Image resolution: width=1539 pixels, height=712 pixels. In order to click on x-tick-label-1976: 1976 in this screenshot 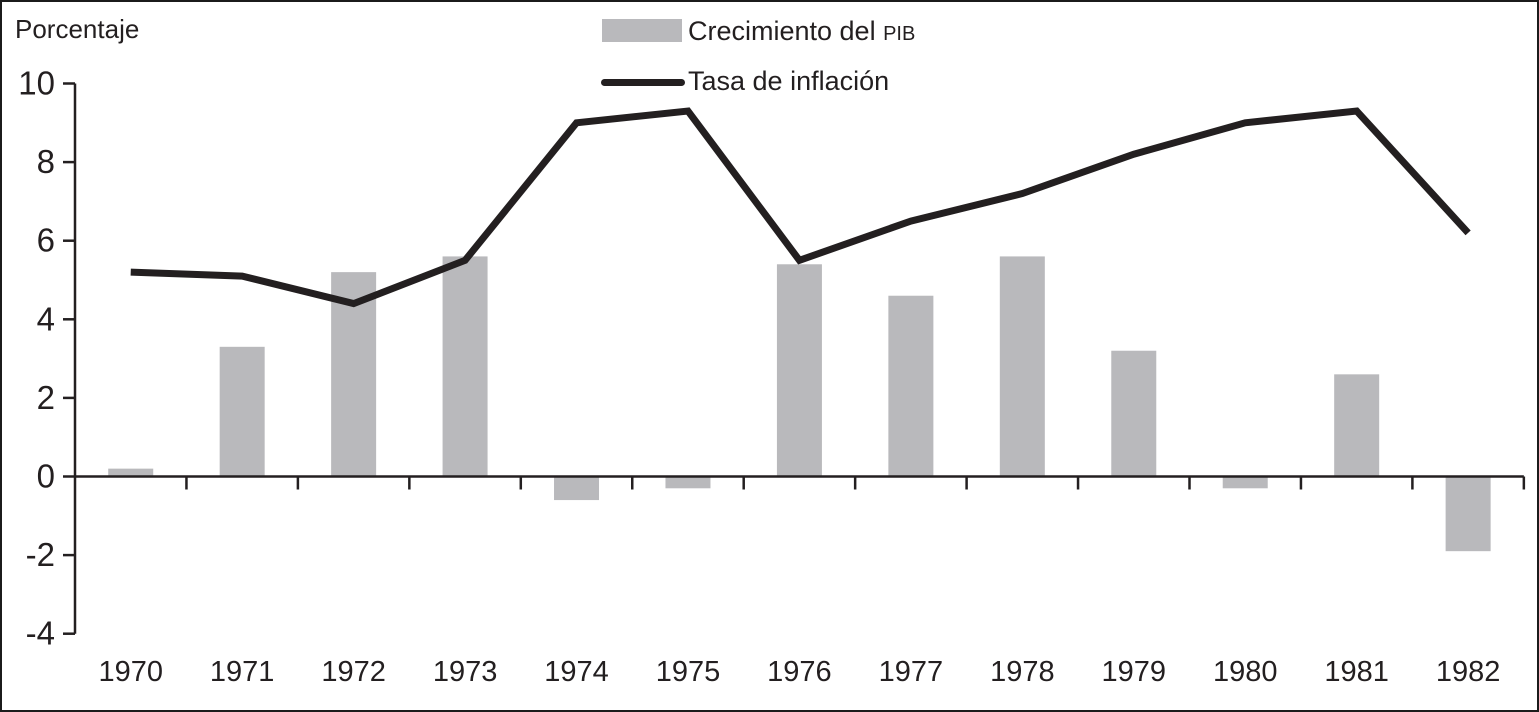, I will do `click(799, 672)`.